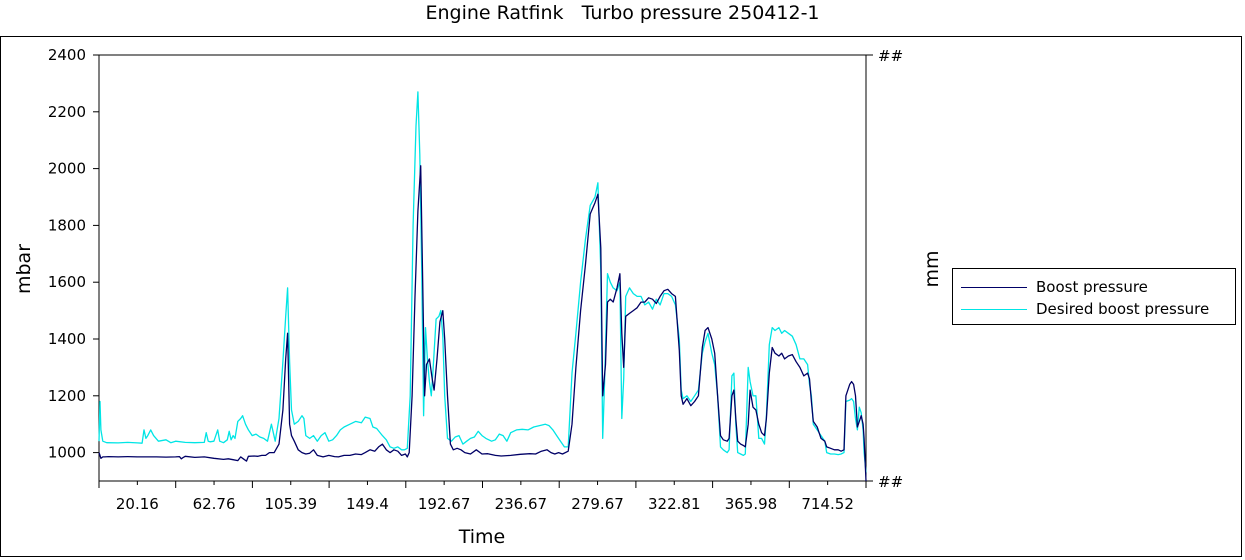 The image size is (1245, 560). I want to click on x-tick-label: 279.67, so click(597, 504).